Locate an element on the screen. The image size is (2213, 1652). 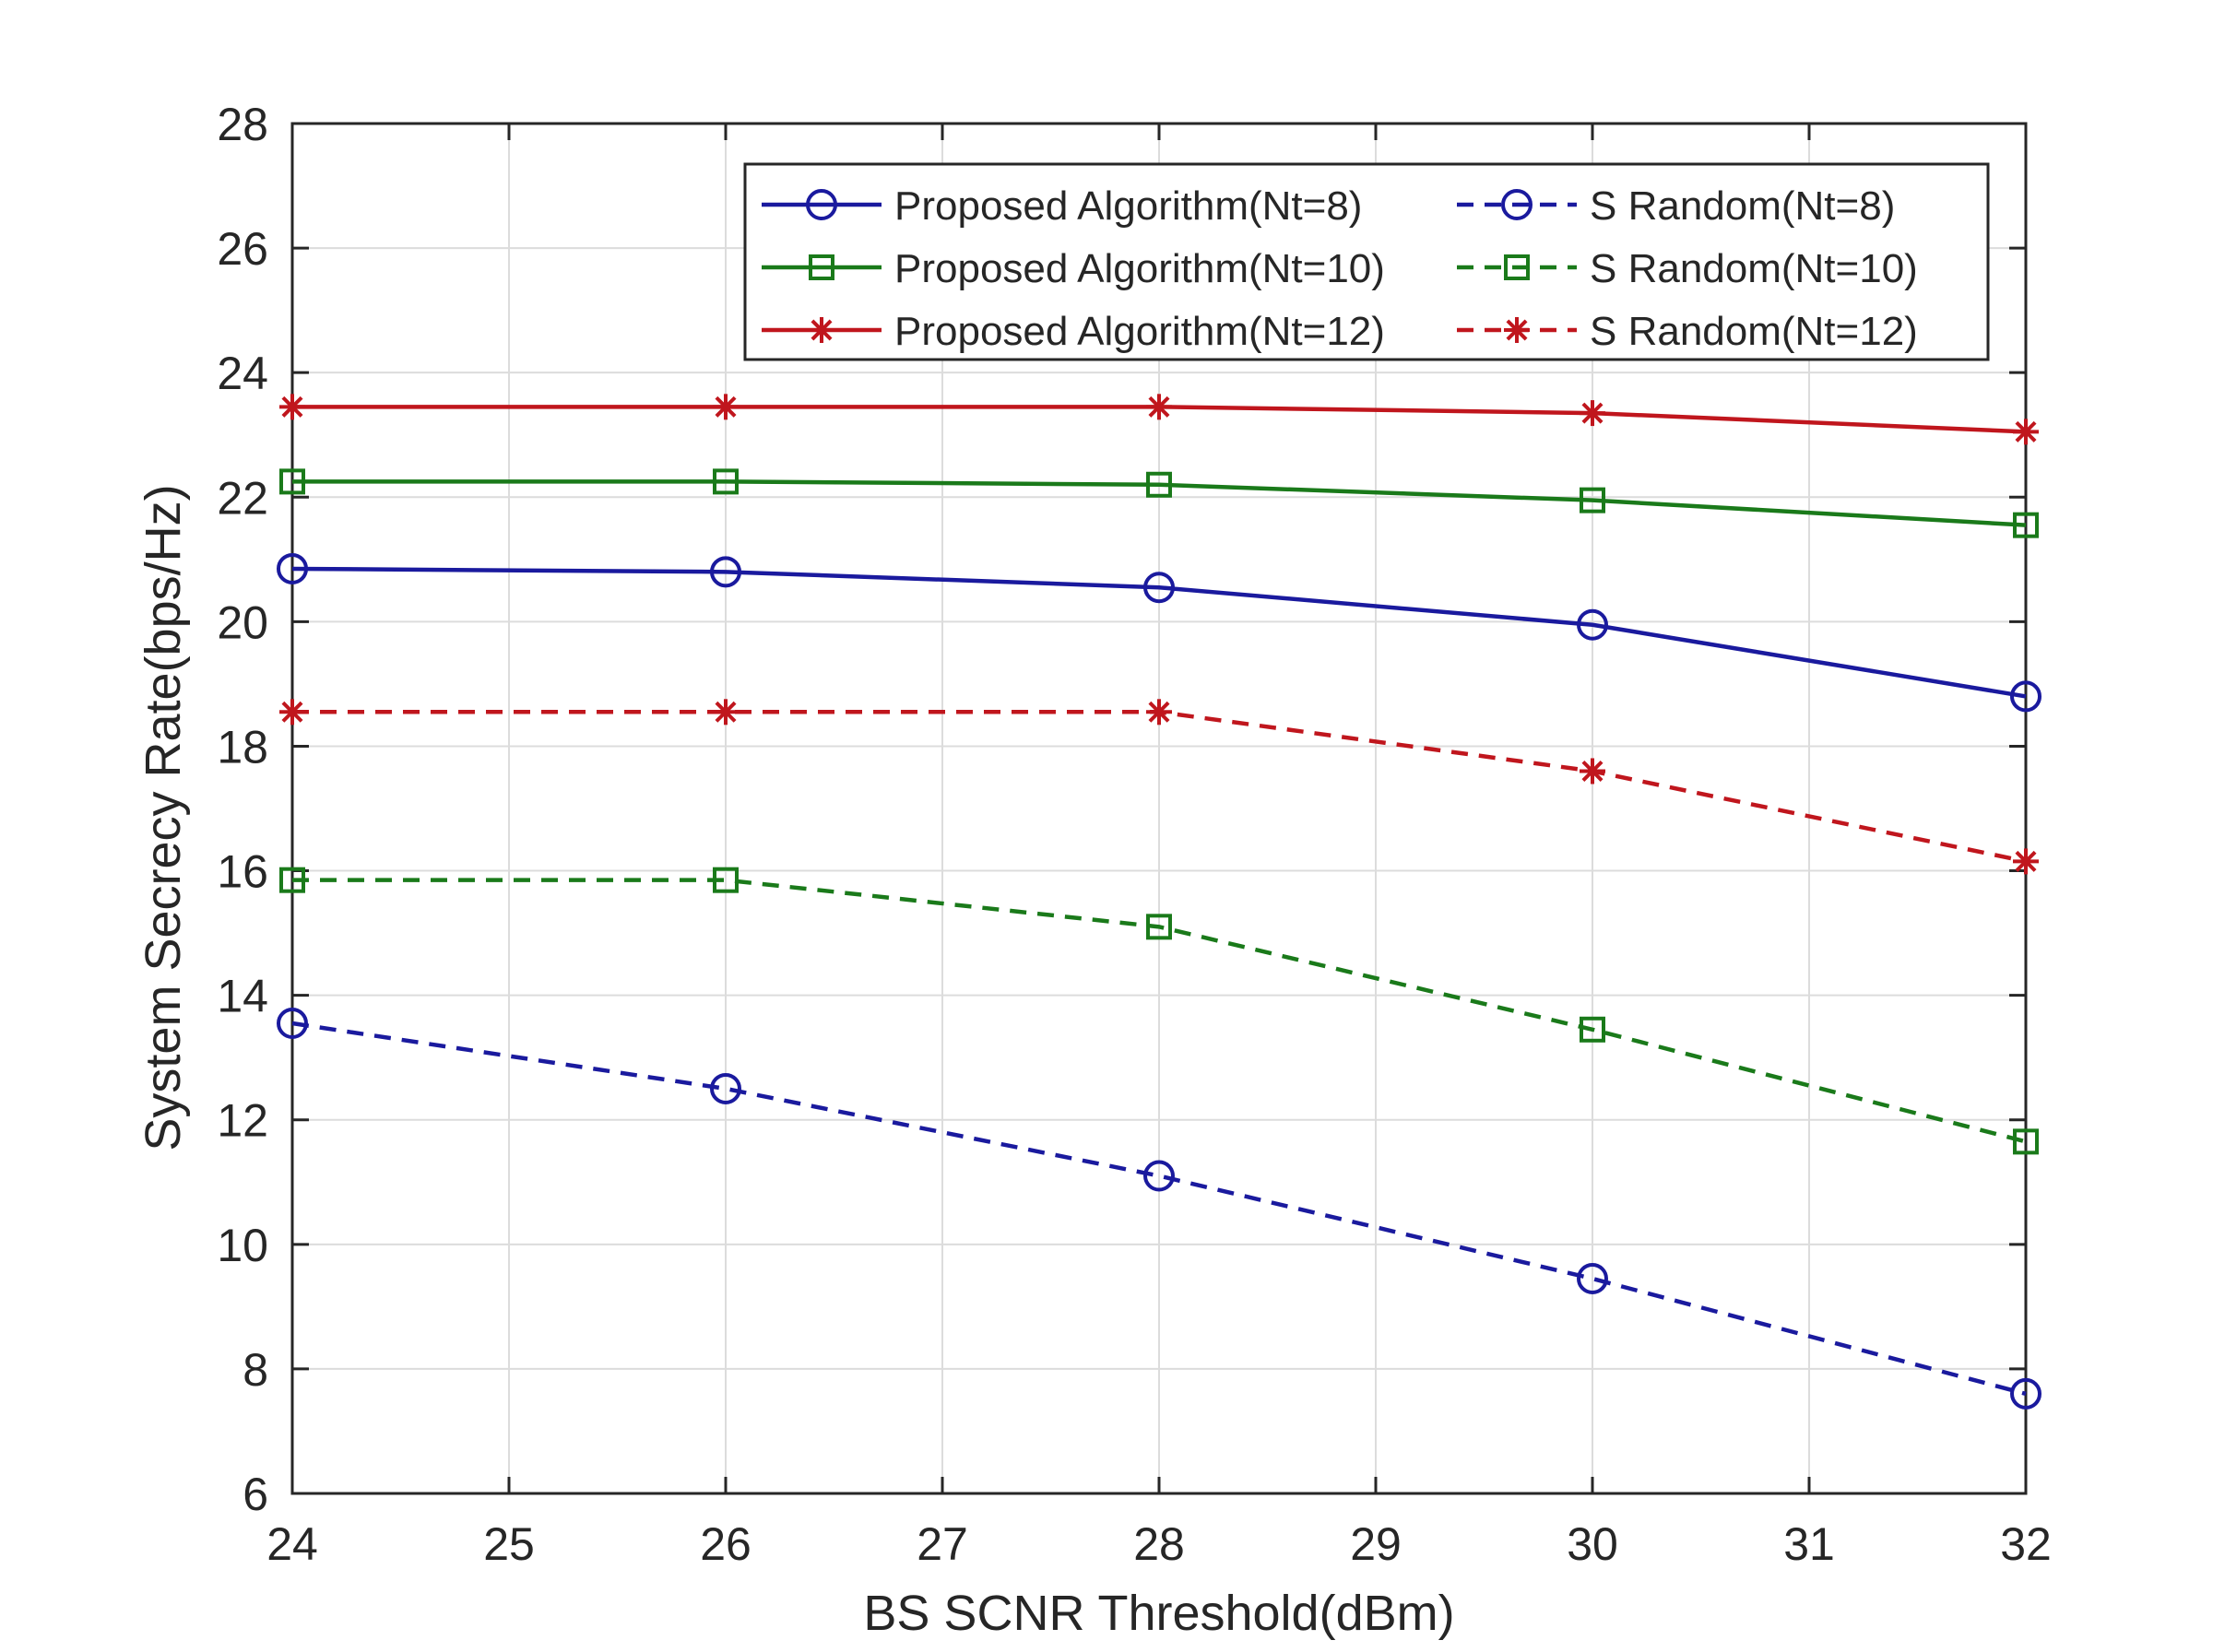
legend-item-4: S Random(Nt=10) is located at coordinates (1687, 268).